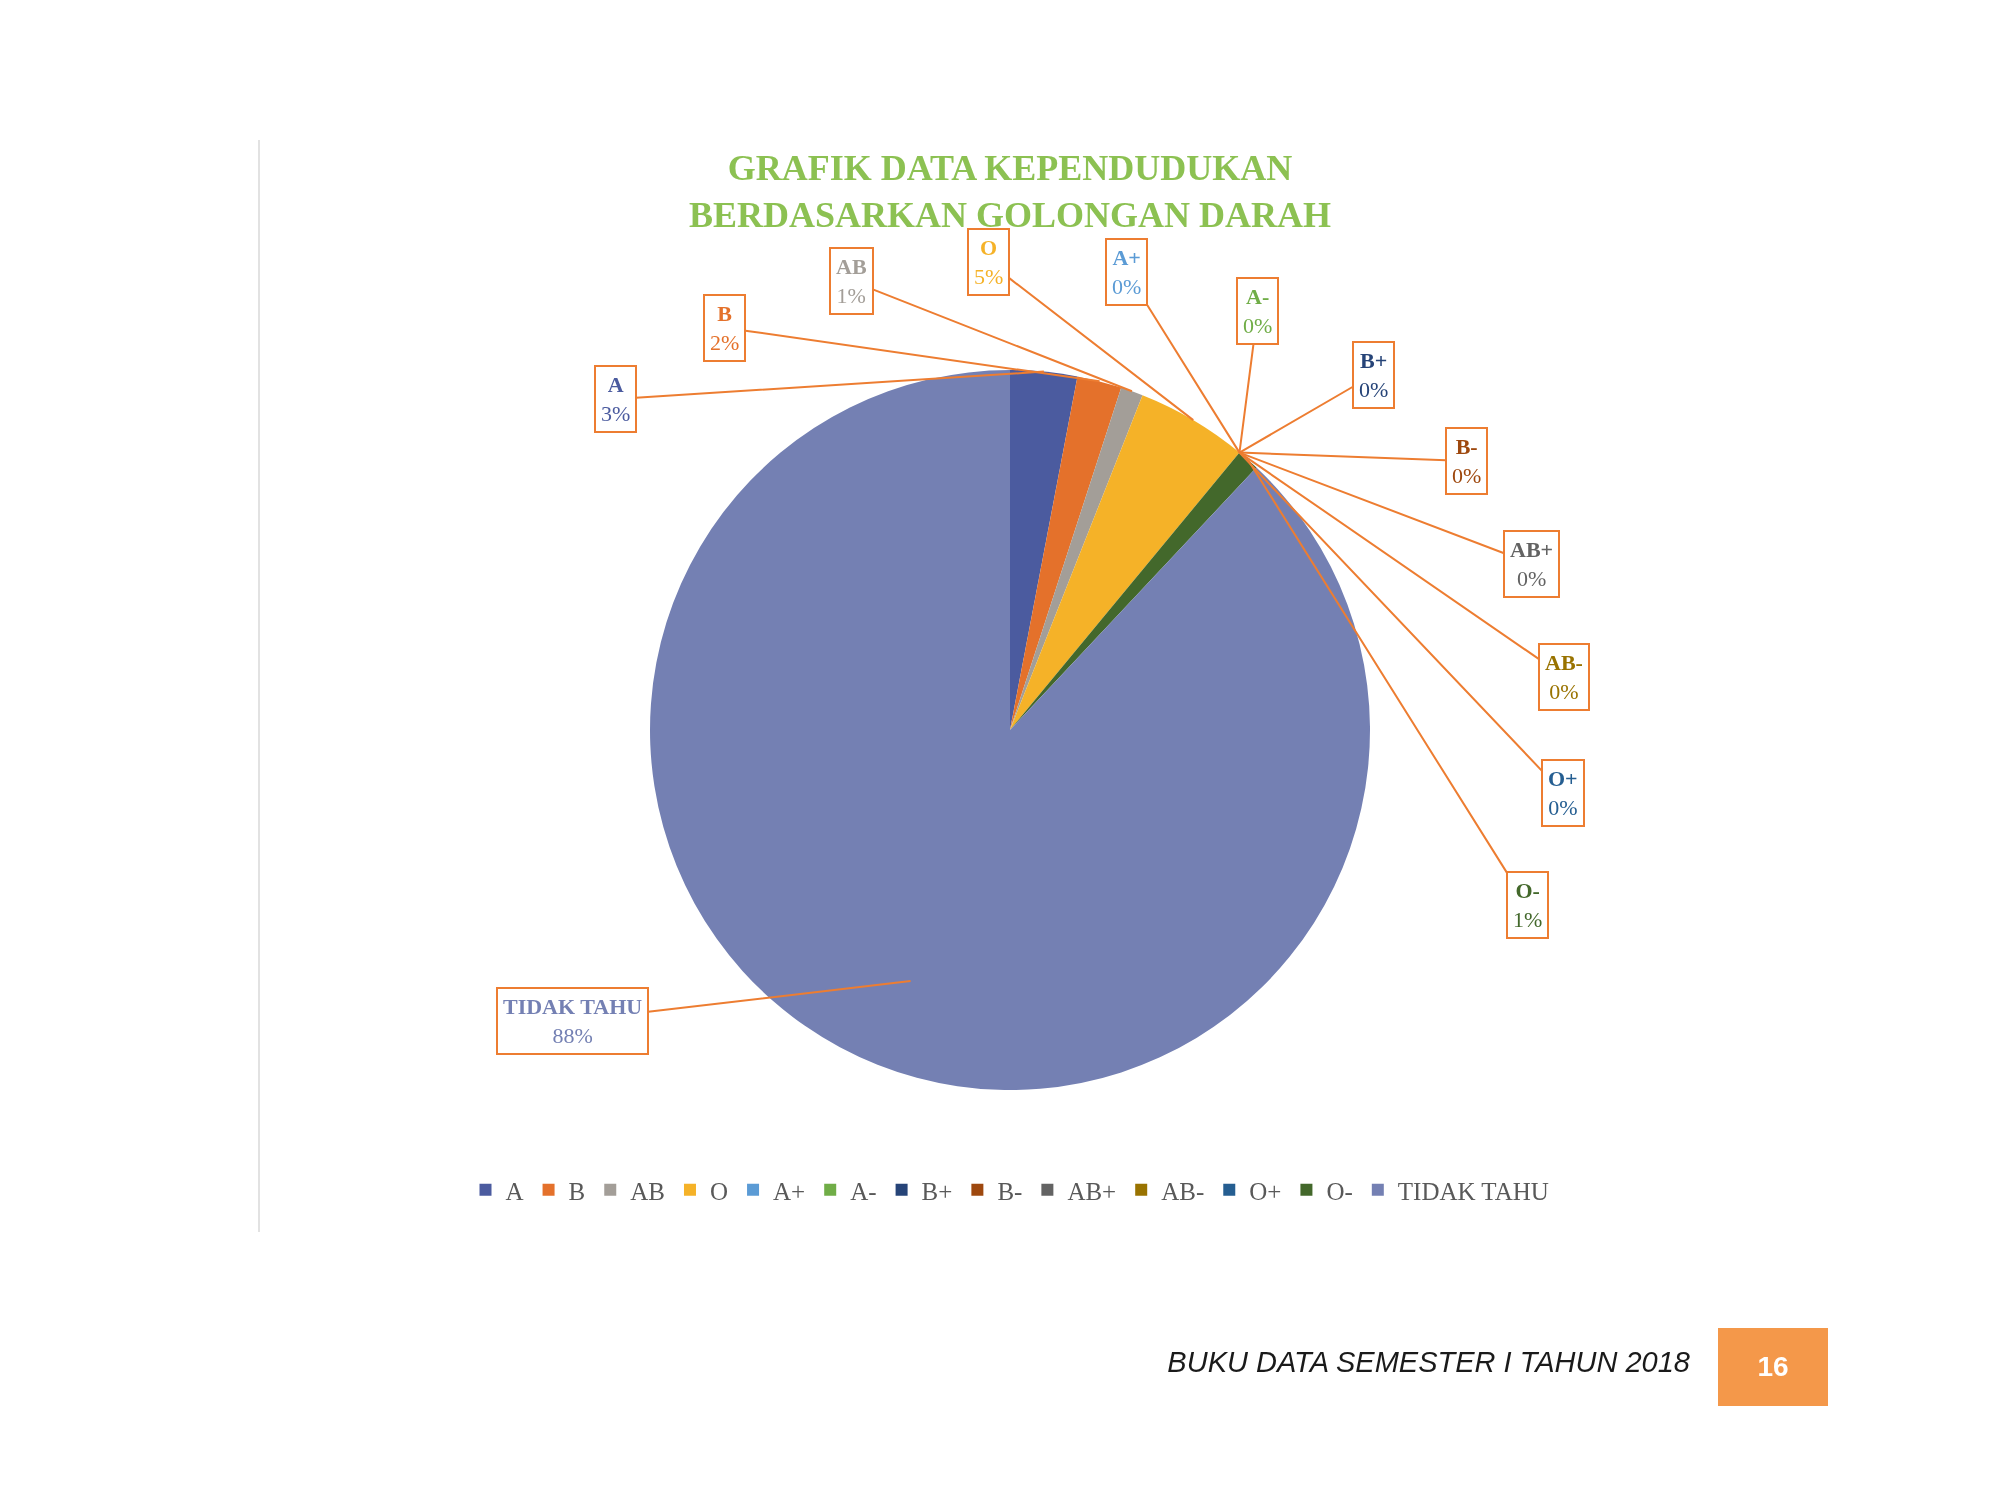 Image resolution: width=2000 pixels, height=1500 pixels. I want to click on legend-label: O-, so click(1339, 1191).